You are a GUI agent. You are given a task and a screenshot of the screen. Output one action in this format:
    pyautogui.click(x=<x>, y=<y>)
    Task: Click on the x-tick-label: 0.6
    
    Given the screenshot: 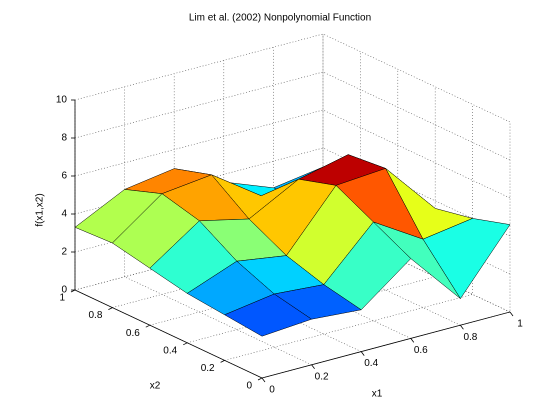 What is the action you would take?
    pyautogui.click(x=421, y=350)
    